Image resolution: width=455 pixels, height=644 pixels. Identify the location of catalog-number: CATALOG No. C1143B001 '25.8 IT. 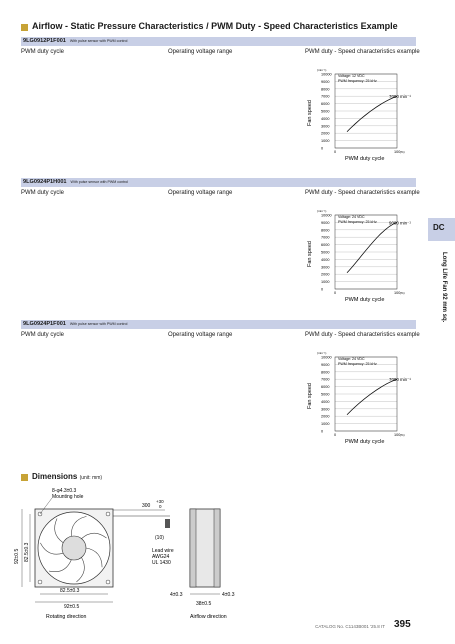
(350, 626).